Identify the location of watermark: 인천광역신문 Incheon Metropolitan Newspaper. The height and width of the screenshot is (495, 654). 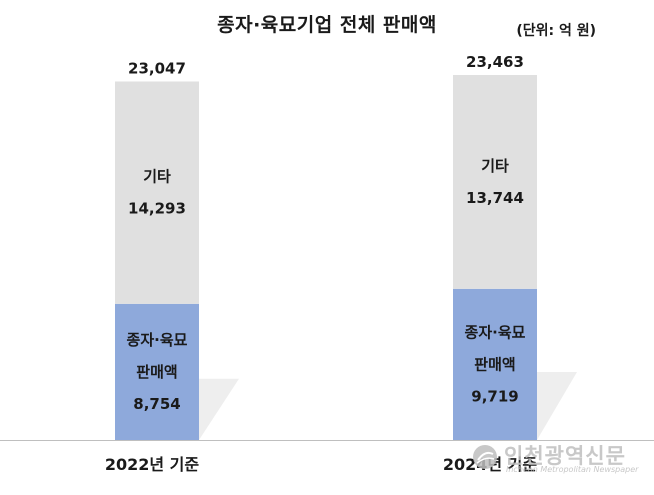
(562, 458).